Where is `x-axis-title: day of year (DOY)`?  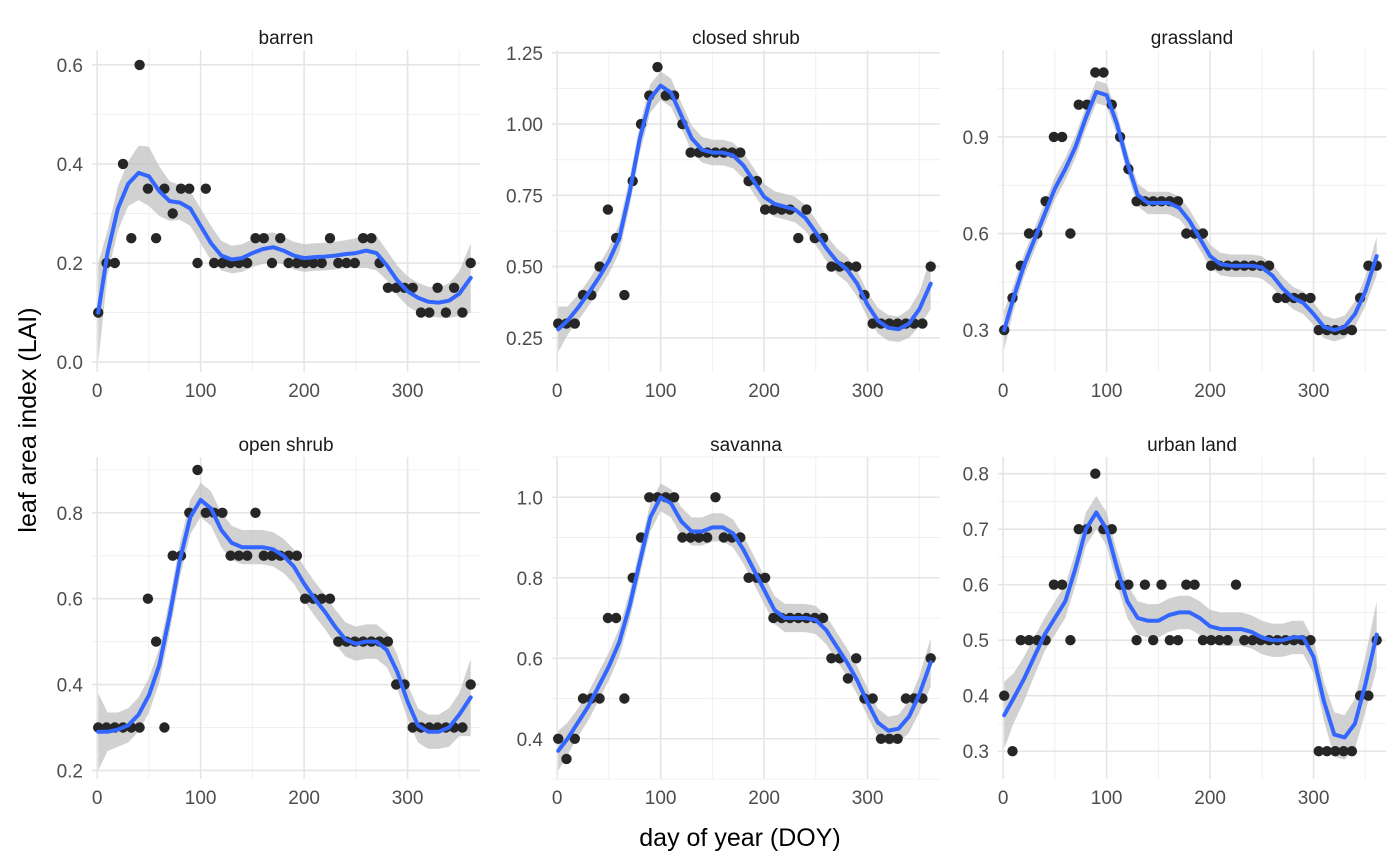
x-axis-title: day of year (DOY) is located at coordinates (739, 838).